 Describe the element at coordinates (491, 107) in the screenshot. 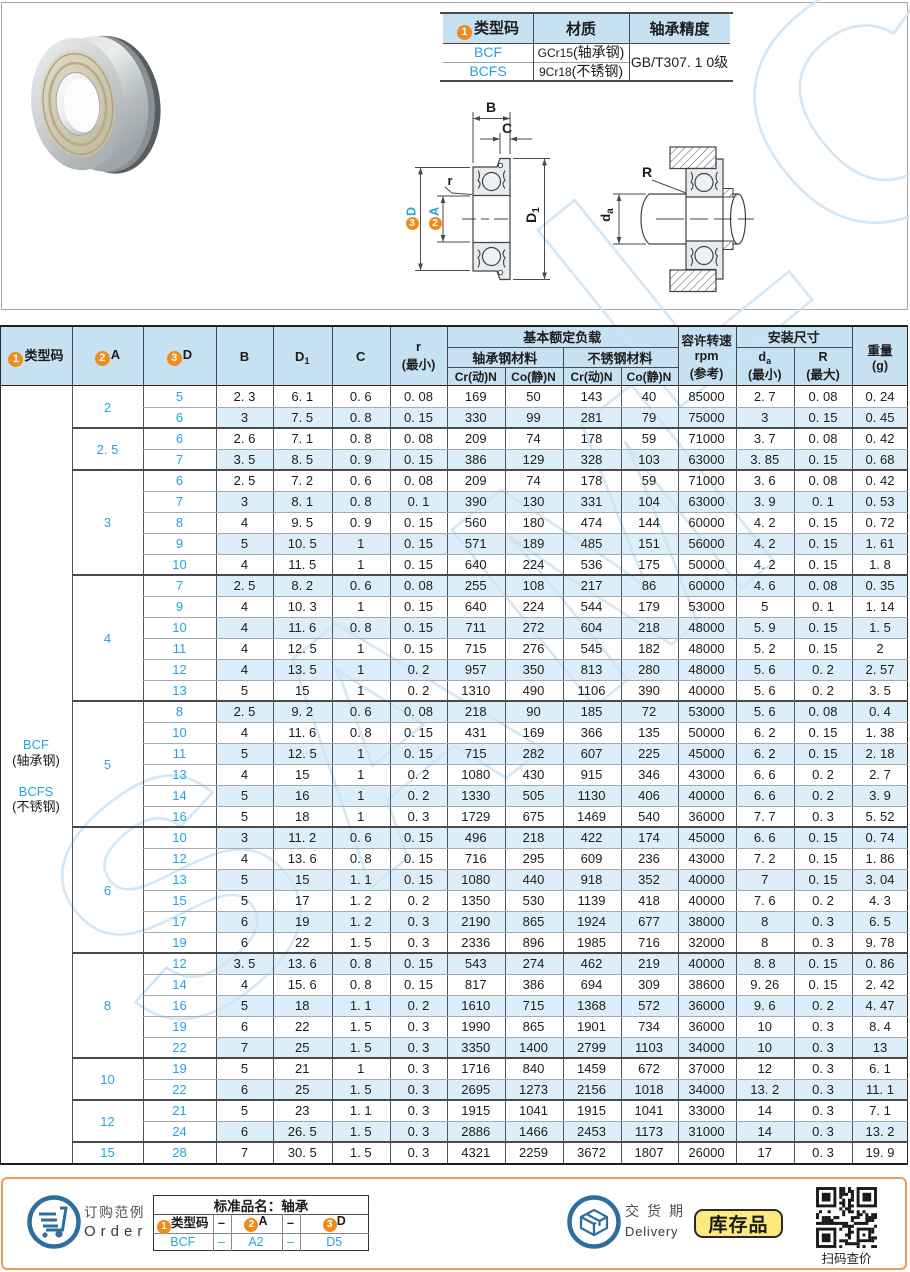

I see `svg-text: B` at that location.